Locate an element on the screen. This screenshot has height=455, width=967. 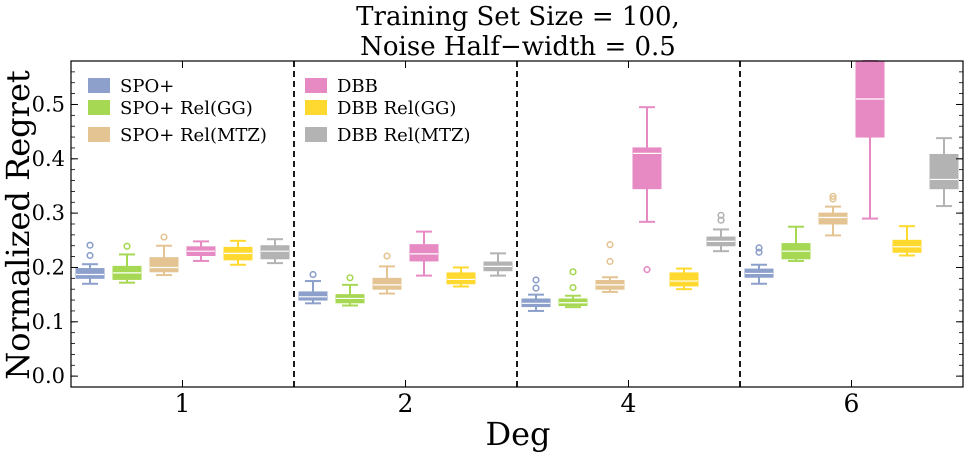
legend-item: SPO+ is located at coordinates (131, 86).